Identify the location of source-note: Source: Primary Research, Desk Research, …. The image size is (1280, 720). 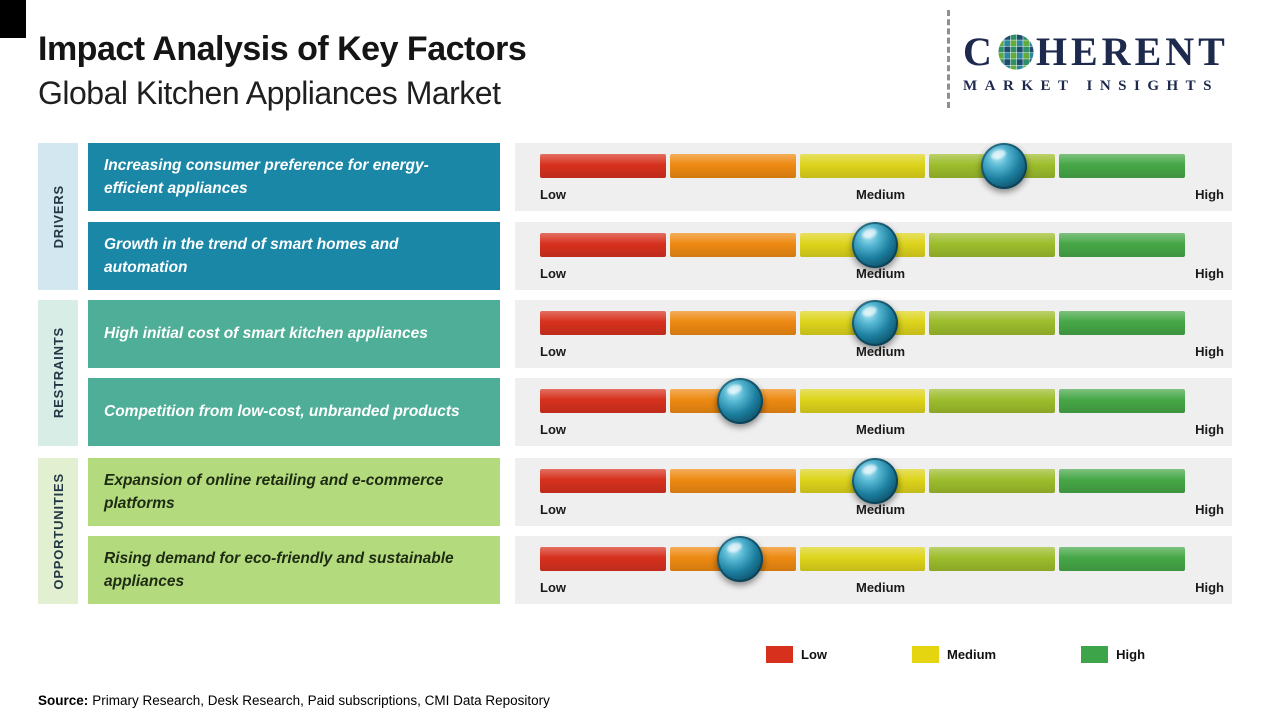
(294, 700).